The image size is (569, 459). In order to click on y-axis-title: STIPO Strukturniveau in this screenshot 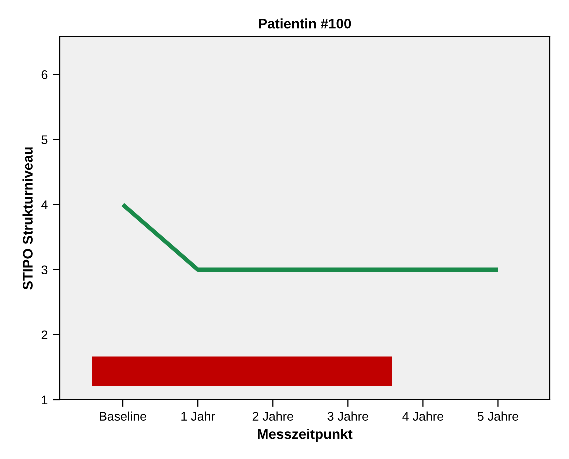, I will do `click(27, 219)`.